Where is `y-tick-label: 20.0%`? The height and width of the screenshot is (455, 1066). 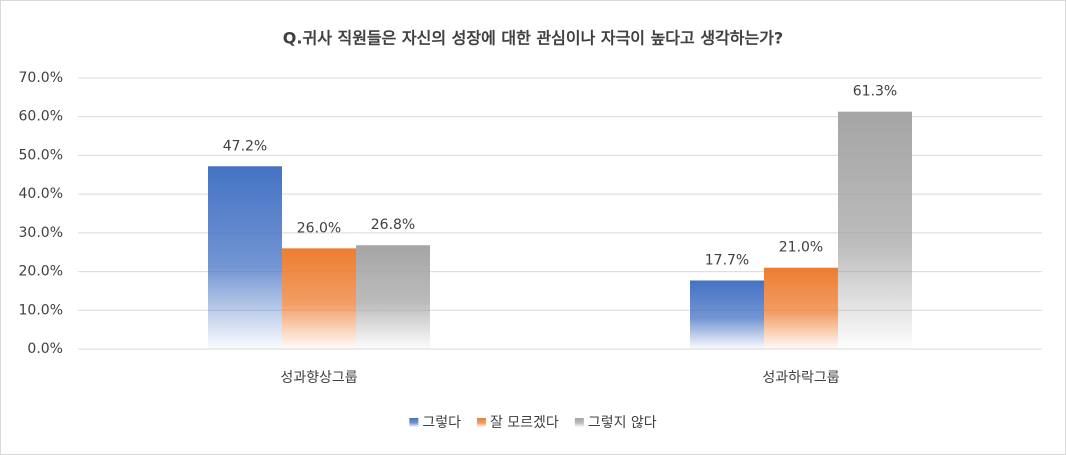
y-tick-label: 20.0% is located at coordinates (41, 272).